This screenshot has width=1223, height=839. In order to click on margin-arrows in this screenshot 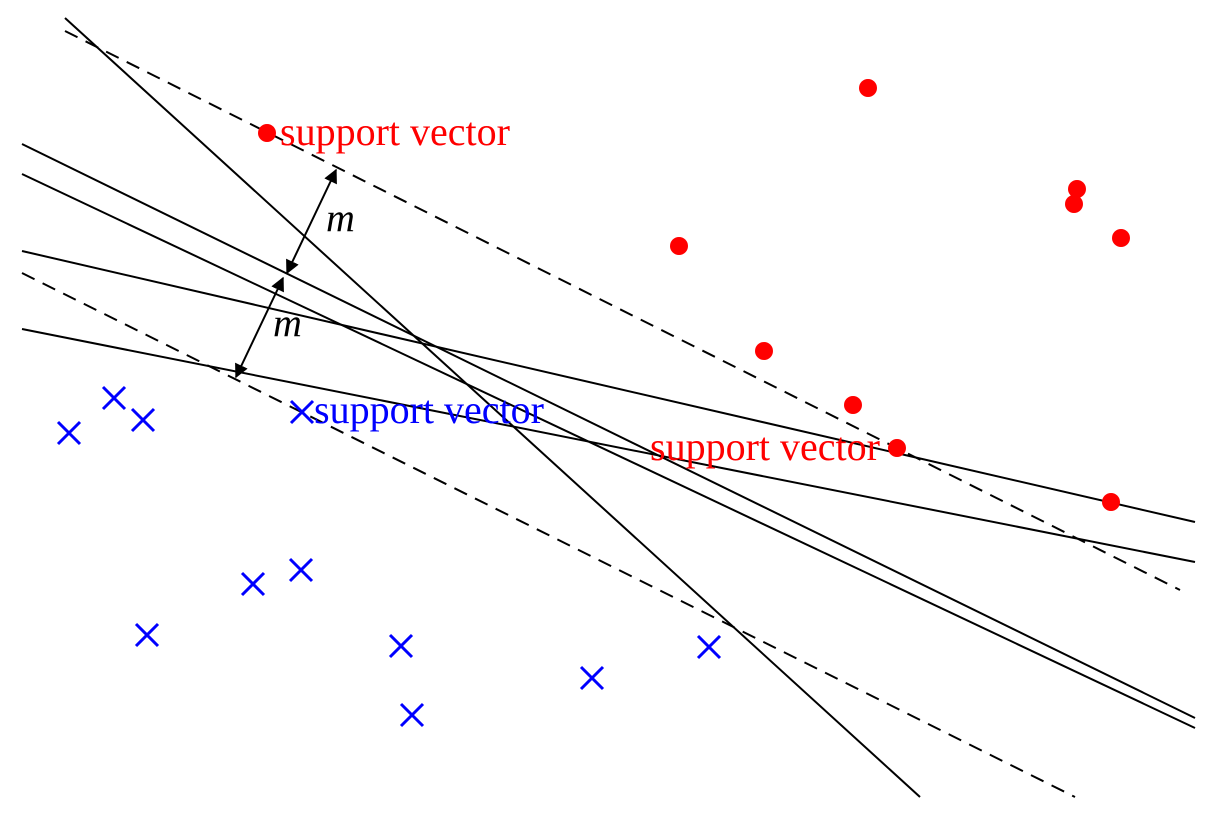, I will do `click(286, 273)`.